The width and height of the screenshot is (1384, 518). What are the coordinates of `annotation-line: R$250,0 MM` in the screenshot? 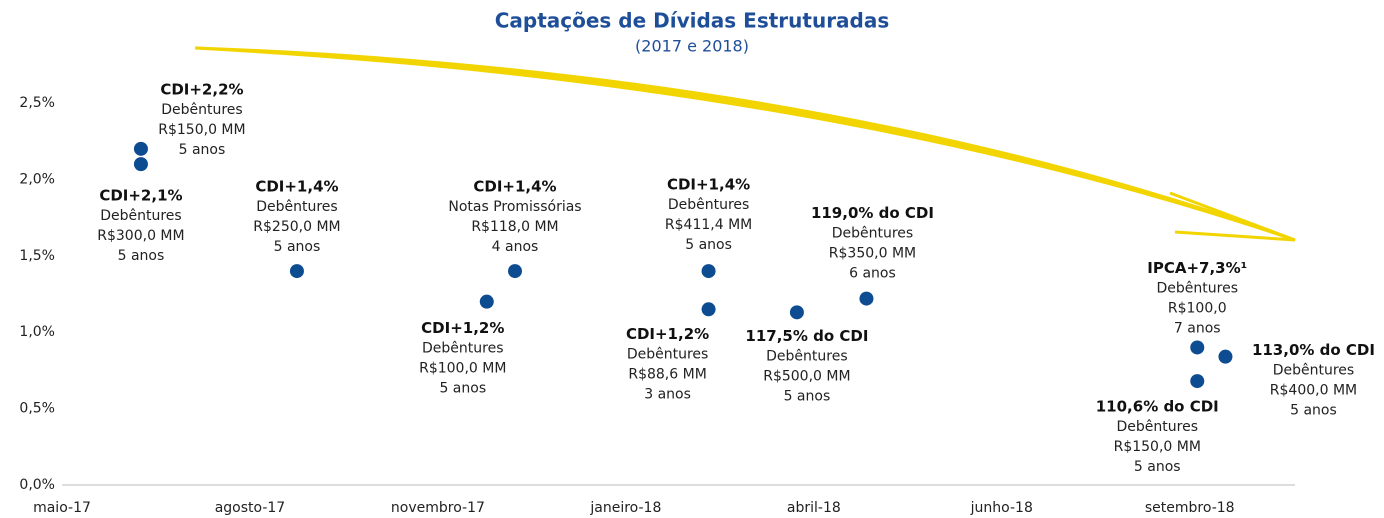 It's located at (296, 227).